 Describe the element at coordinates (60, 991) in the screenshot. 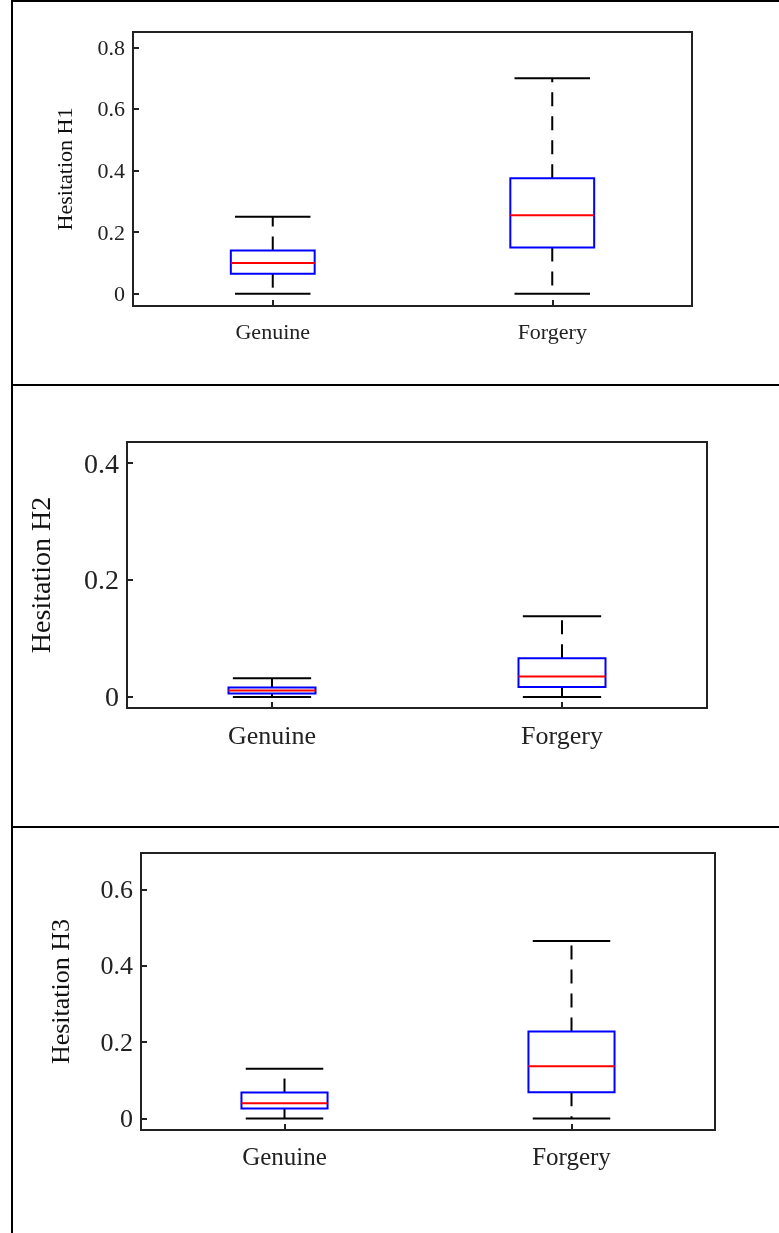

I see `y-axis-title: Hesitation H3` at that location.